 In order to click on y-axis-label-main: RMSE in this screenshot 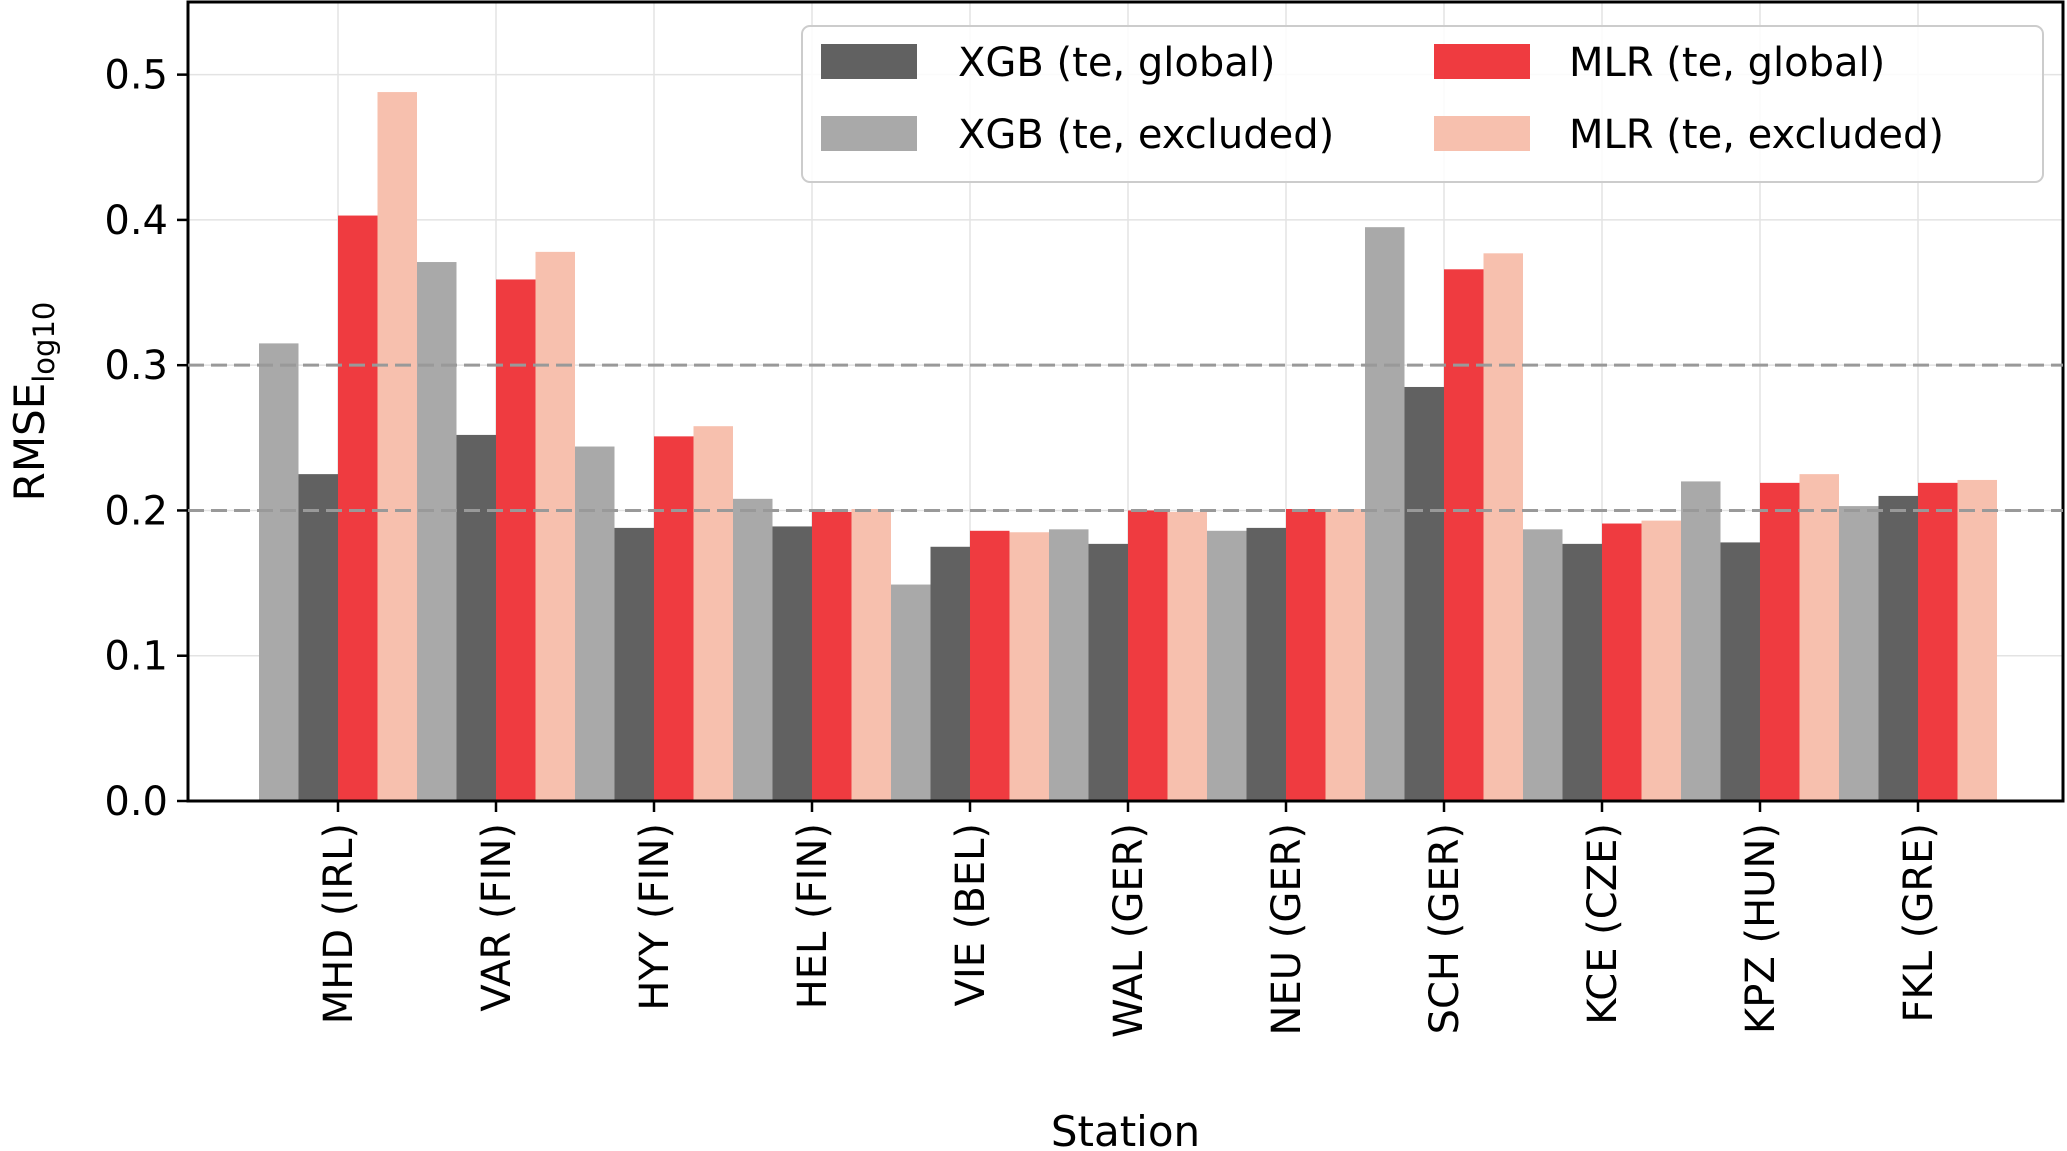, I will do `click(29, 442)`.